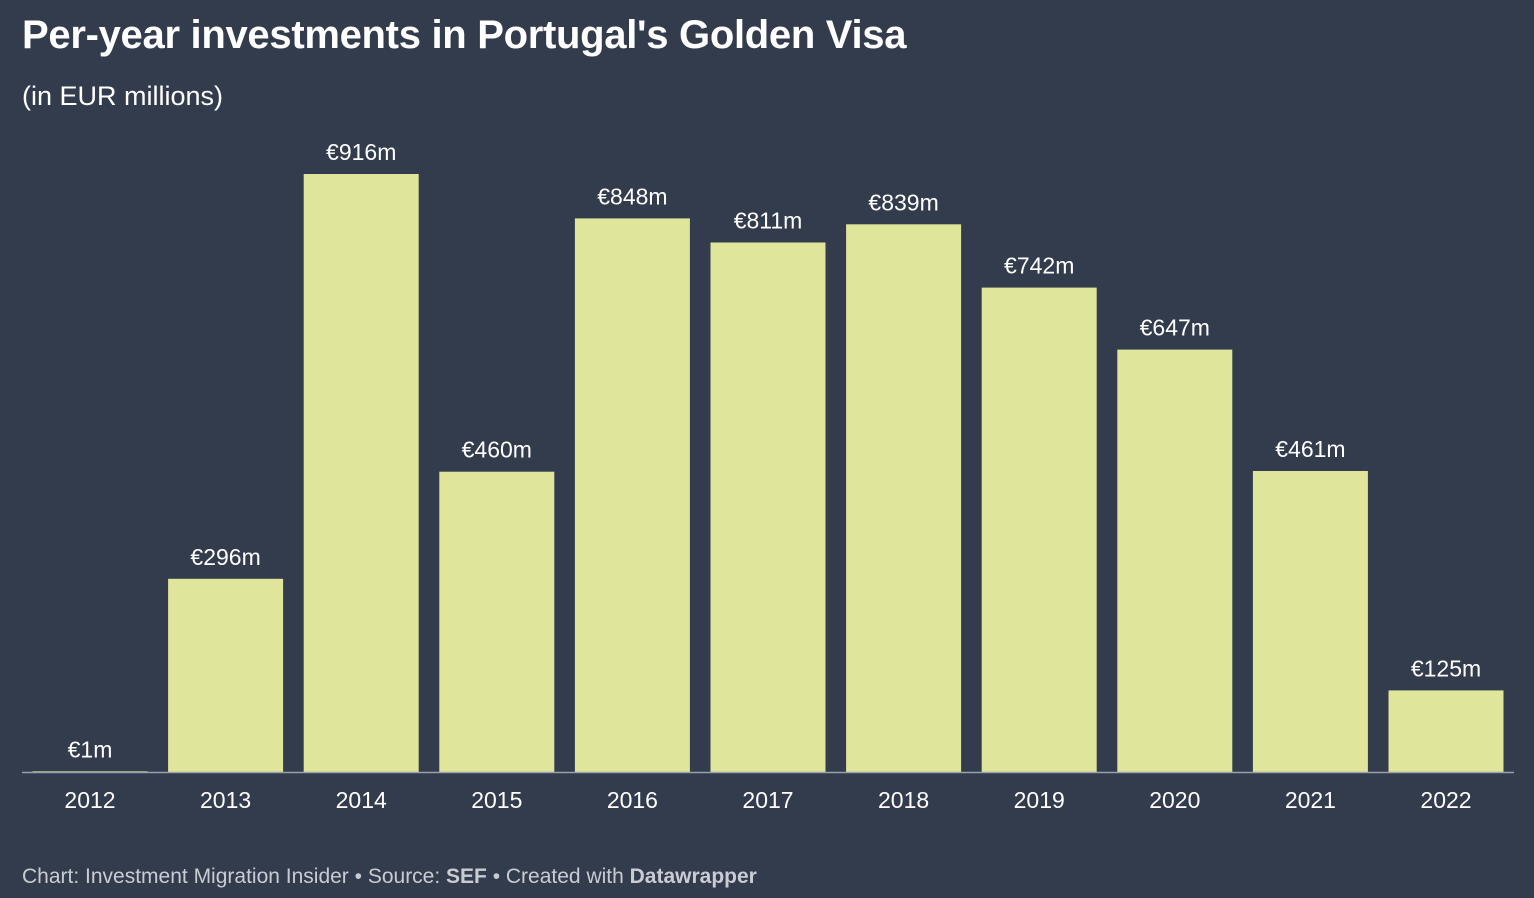 The width and height of the screenshot is (1534, 898). What do you see at coordinates (466, 876) in the screenshot?
I see `footer-source: SEF` at bounding box center [466, 876].